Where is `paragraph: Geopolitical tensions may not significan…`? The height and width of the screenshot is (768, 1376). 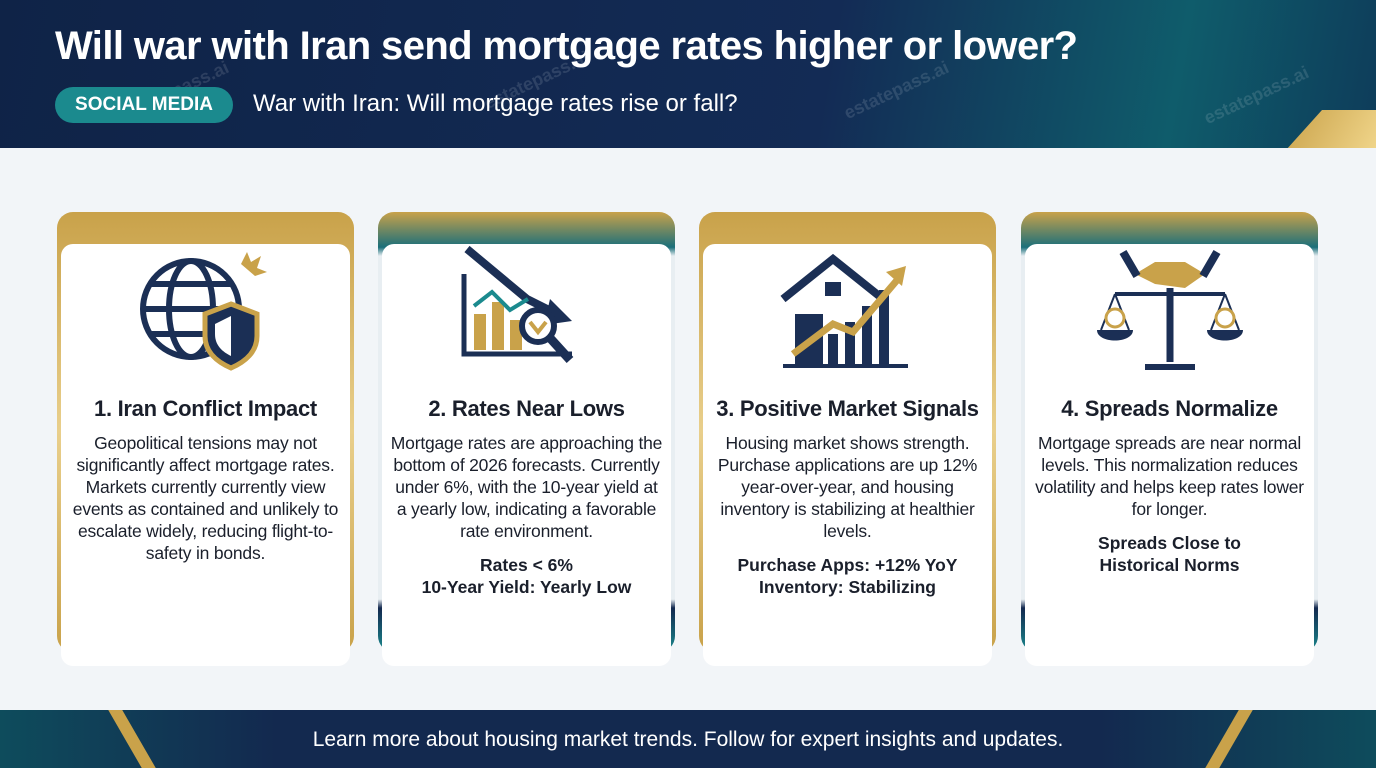
paragraph: Geopolitical tensions may not significan… is located at coordinates (205, 454).